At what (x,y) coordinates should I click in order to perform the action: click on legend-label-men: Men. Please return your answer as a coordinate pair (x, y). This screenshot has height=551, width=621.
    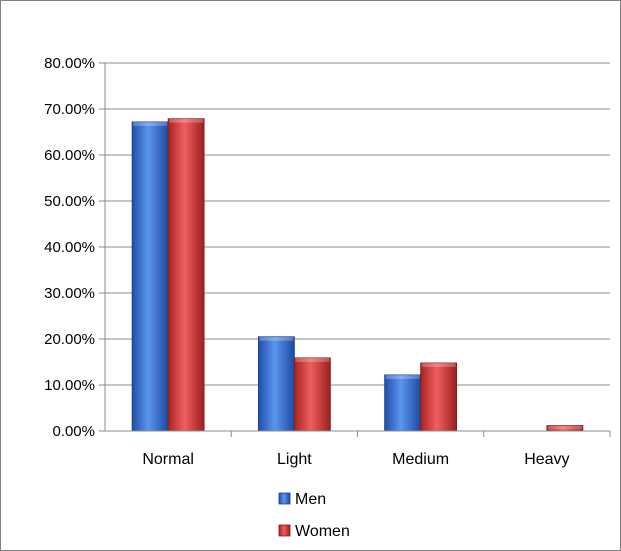
    Looking at the image, I should click on (310, 499).